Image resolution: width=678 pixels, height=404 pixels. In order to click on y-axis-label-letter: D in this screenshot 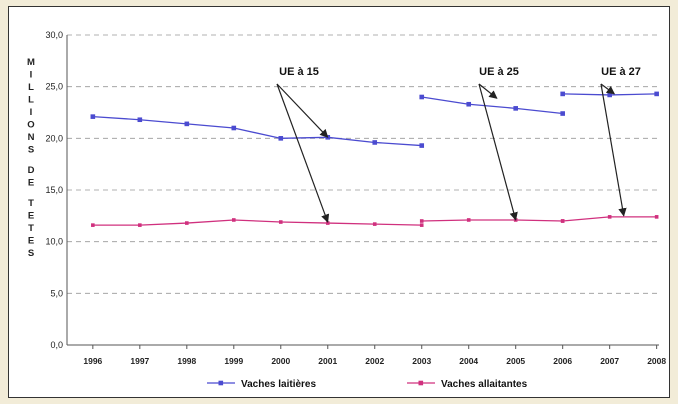, I will do `click(31, 170)`.